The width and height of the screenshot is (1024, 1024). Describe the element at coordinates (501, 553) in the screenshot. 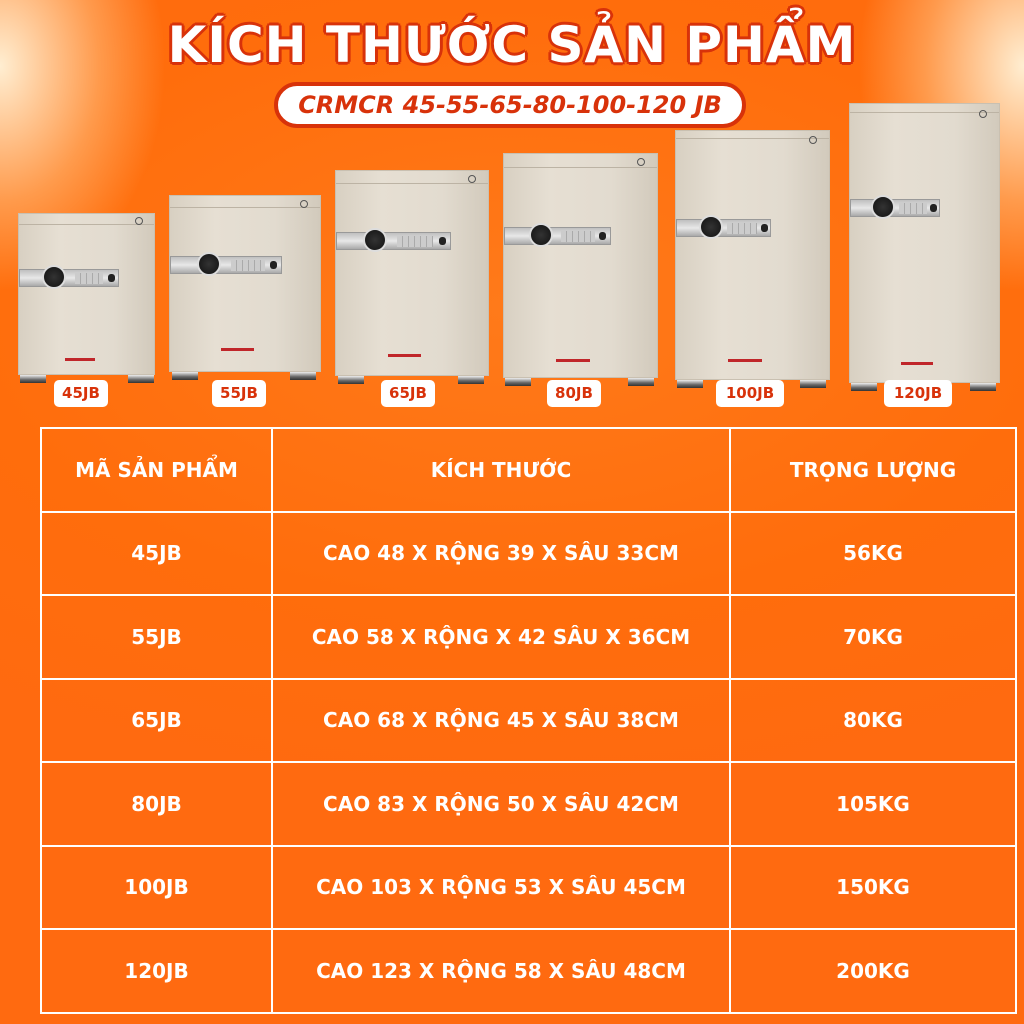

I see `cell-dimensions: CAO 48 X RỘNG 39 X SÂU 33CM` at that location.